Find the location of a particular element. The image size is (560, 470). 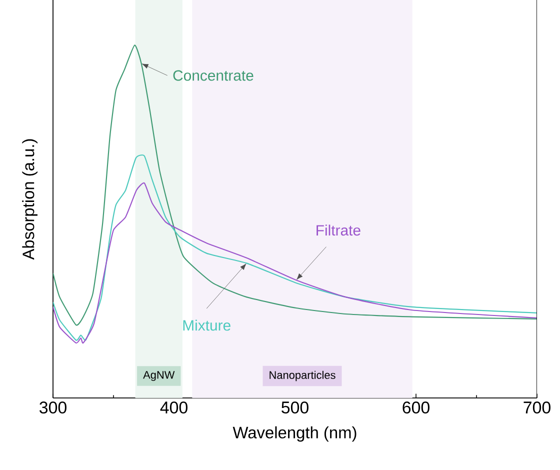

text: Mixture is located at coordinates (206, 325).